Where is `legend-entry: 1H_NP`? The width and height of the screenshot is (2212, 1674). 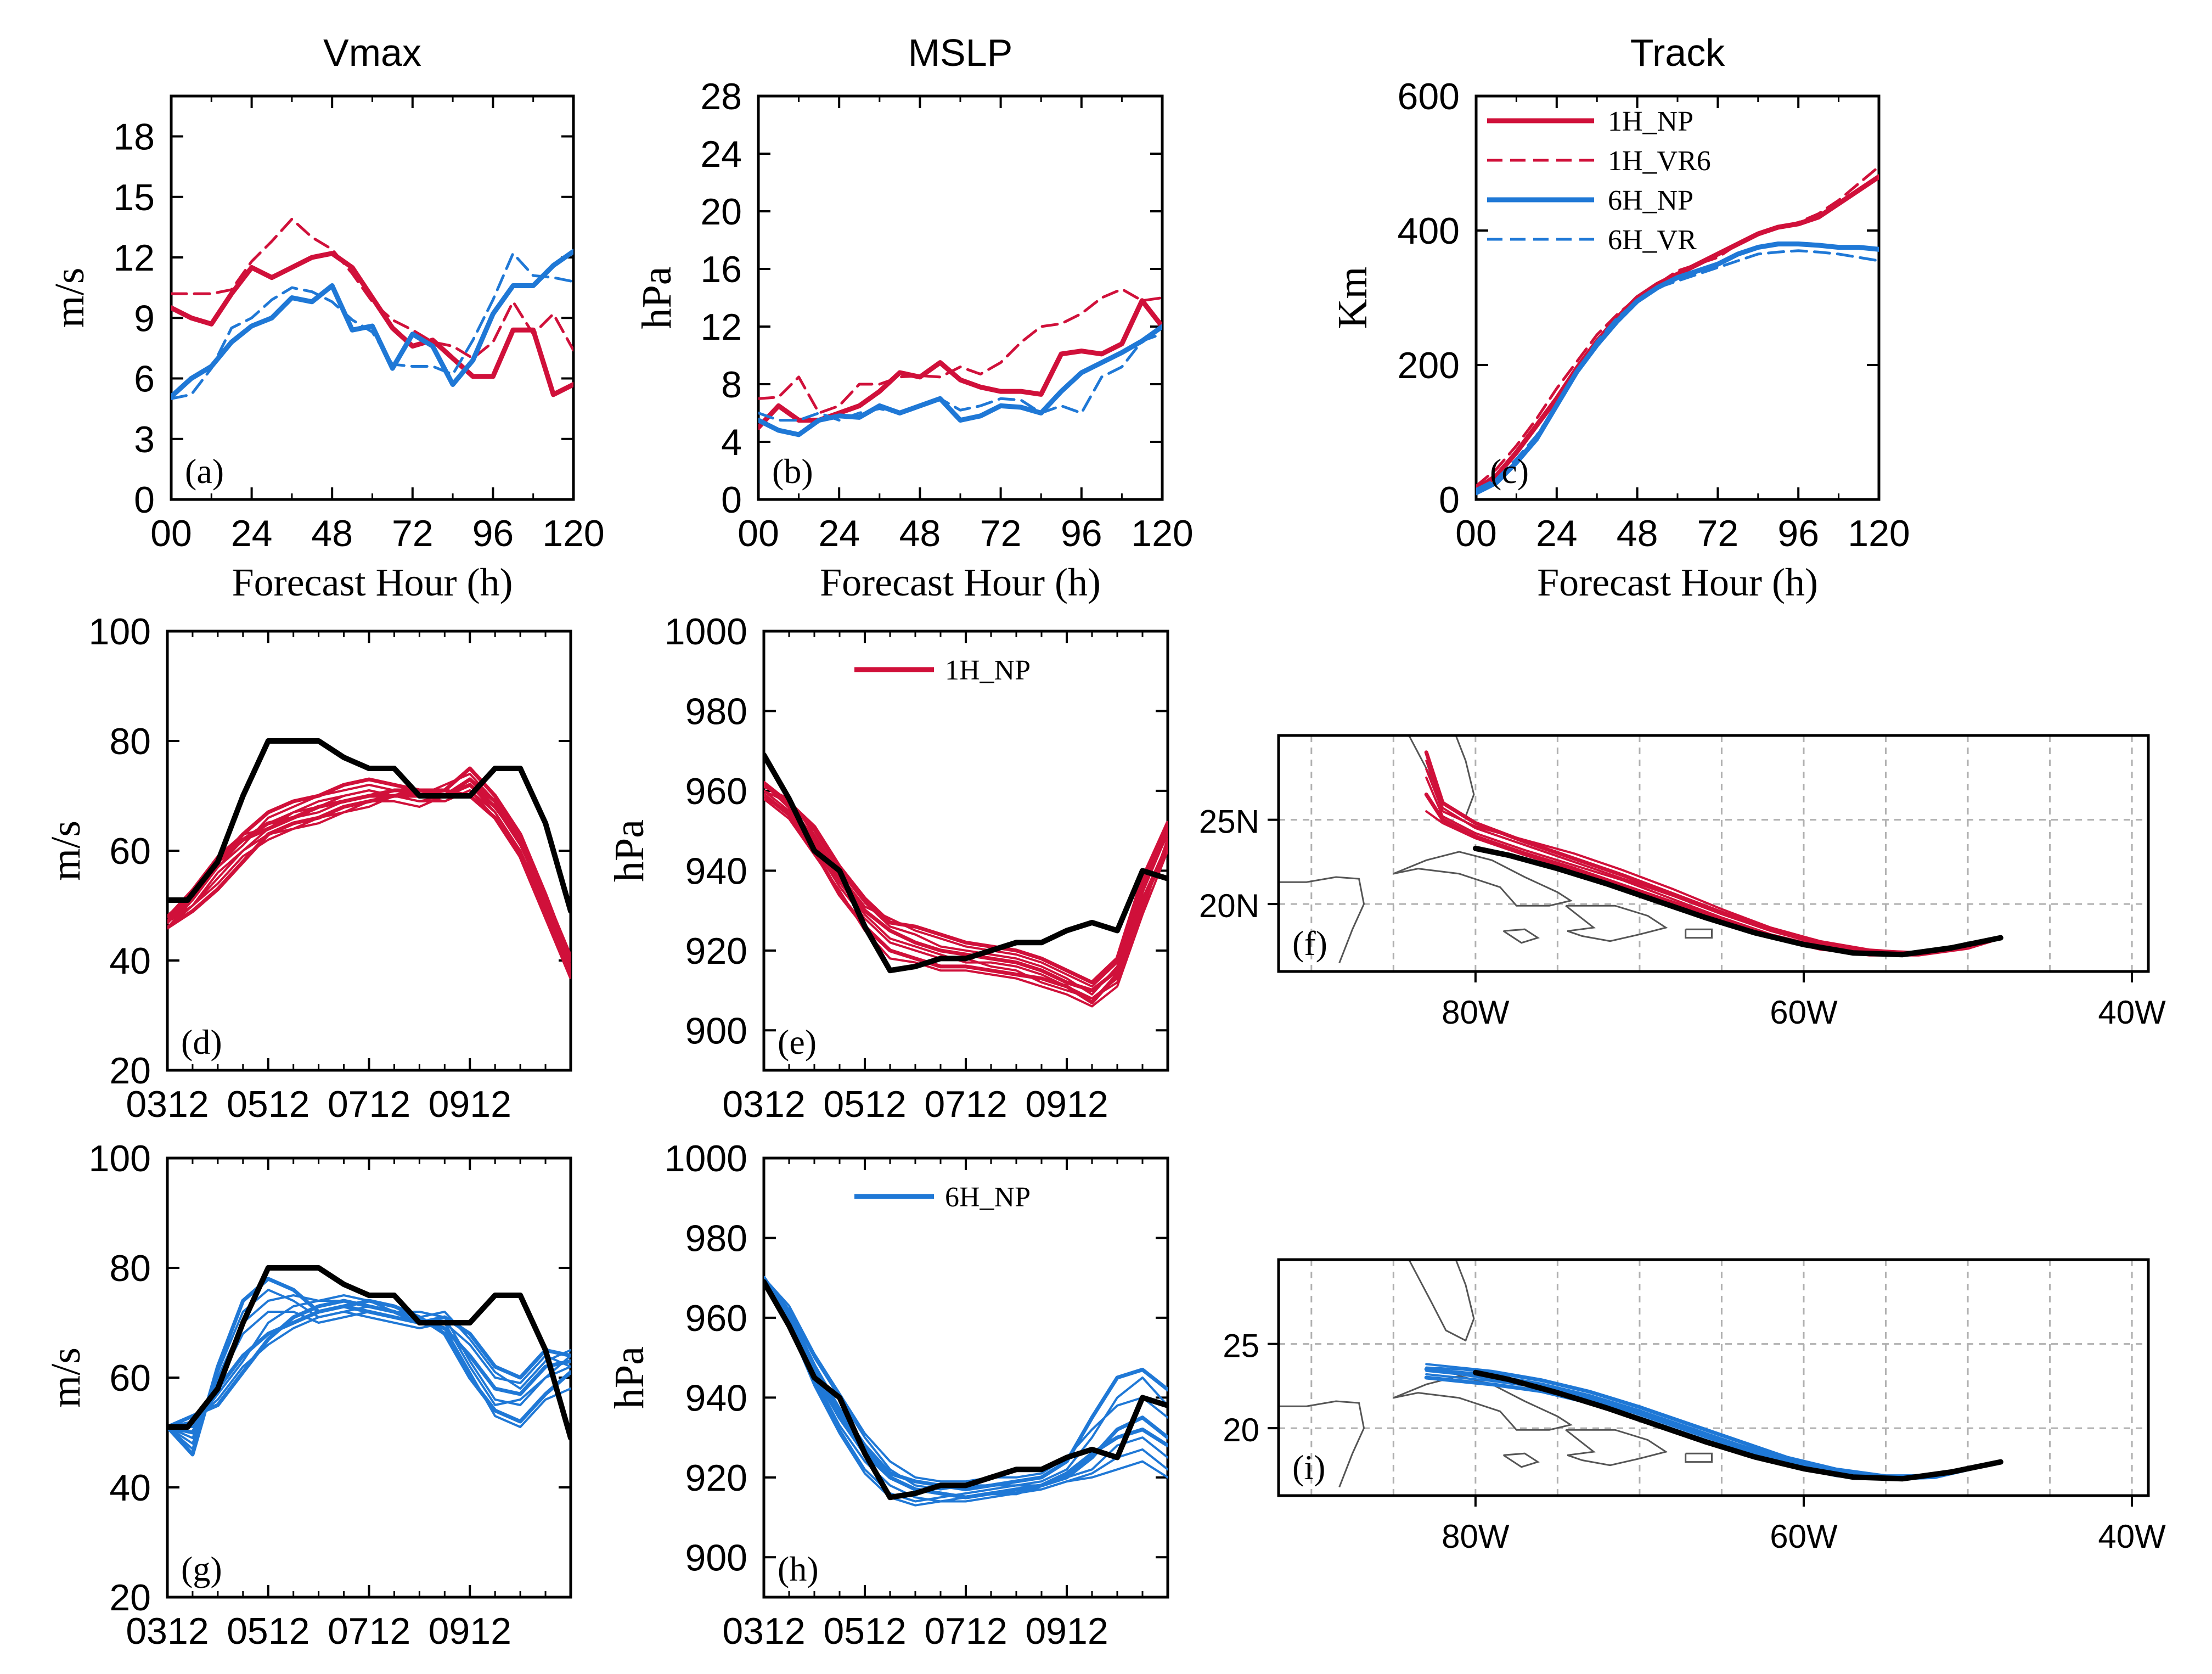
legend-entry: 1H_NP is located at coordinates (1651, 121).